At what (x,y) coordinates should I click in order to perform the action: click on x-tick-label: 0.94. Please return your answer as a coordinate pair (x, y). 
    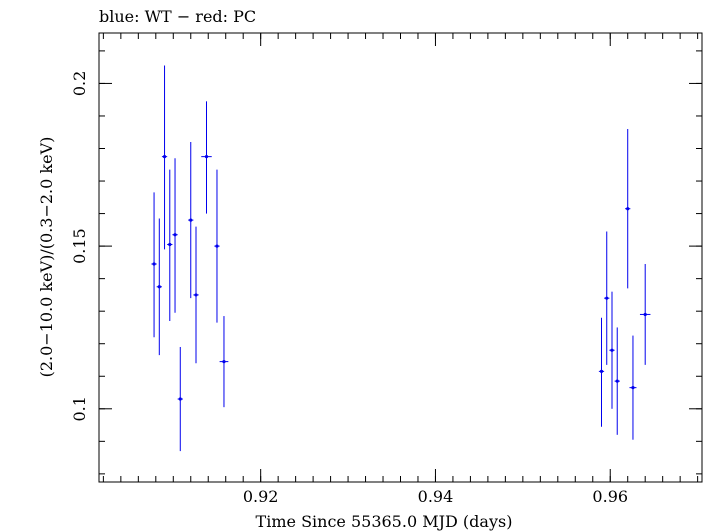
    Looking at the image, I should click on (436, 496).